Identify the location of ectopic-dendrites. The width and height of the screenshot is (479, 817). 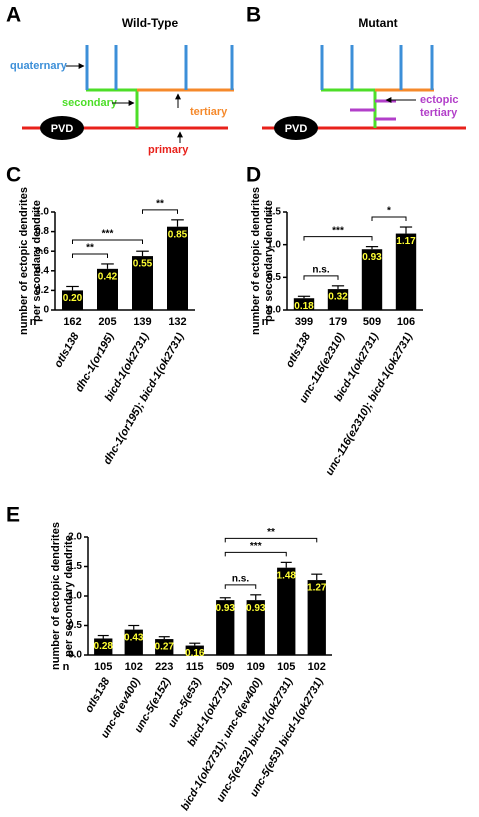
(373, 110).